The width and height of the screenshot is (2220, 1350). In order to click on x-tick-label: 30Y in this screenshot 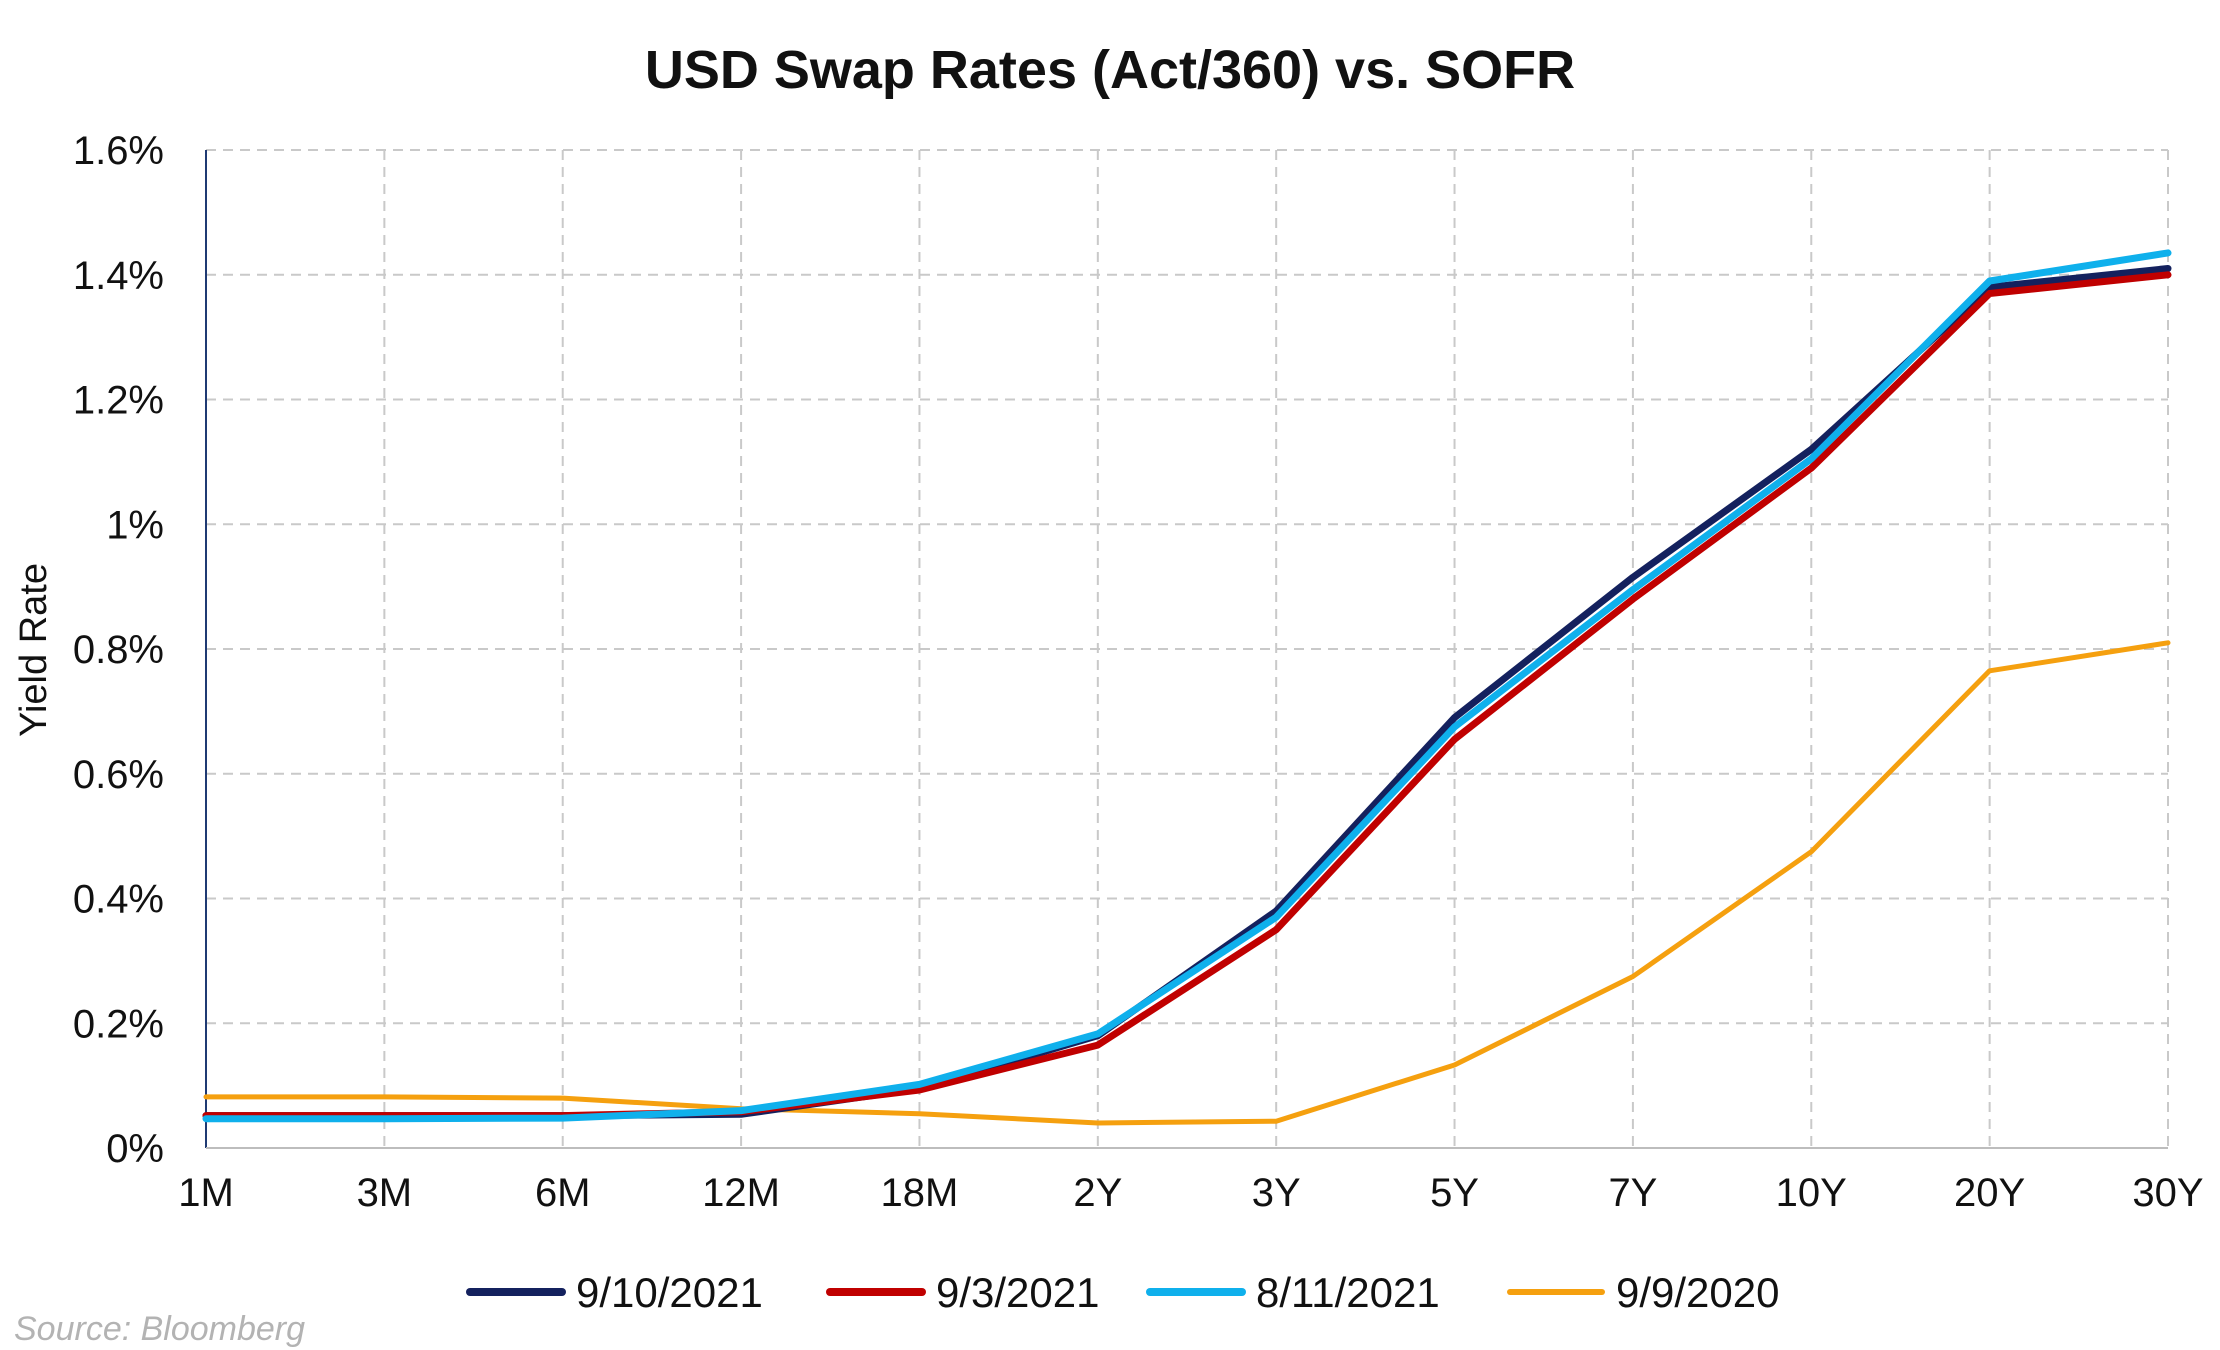, I will do `click(2167, 1193)`.